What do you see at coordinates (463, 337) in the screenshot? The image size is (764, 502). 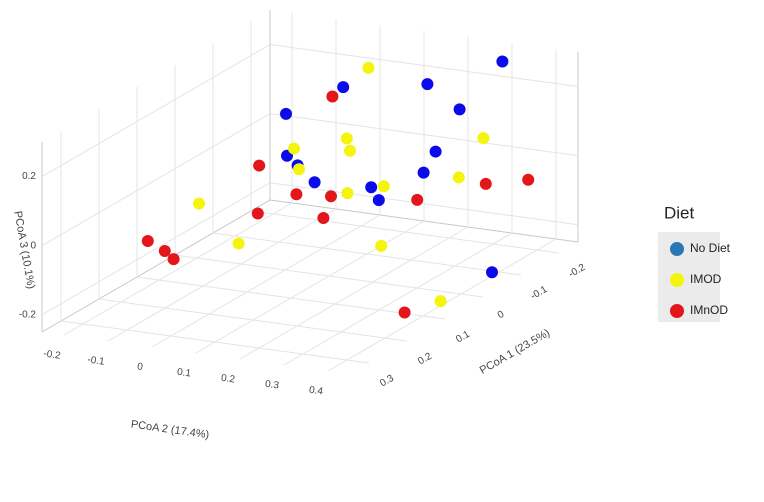 I see `x-tick-label: 0.1` at bounding box center [463, 337].